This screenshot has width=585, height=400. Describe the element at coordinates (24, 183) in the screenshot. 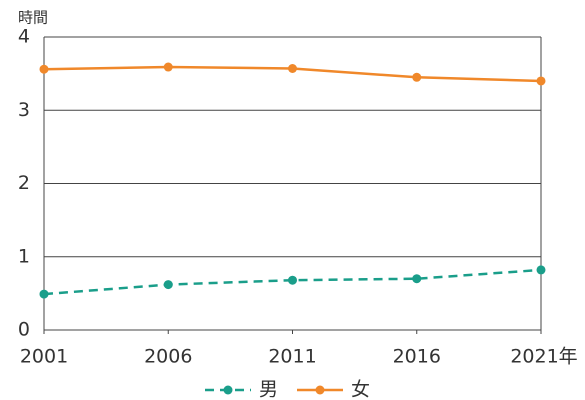

I see `y-tick-label: 2` at that location.